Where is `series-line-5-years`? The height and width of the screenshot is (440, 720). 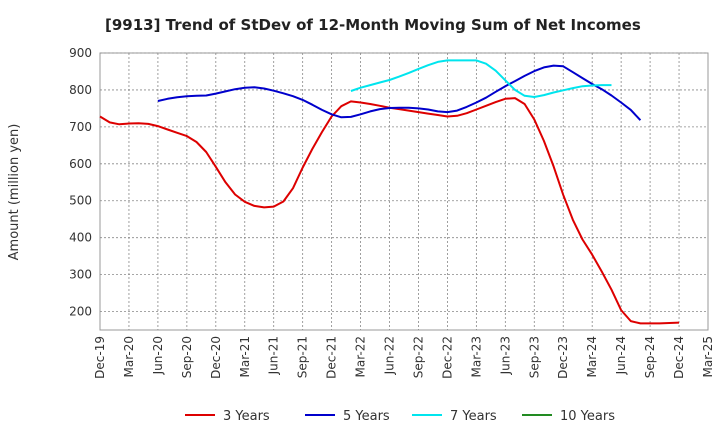 series-line-5-years is located at coordinates (399, 92).